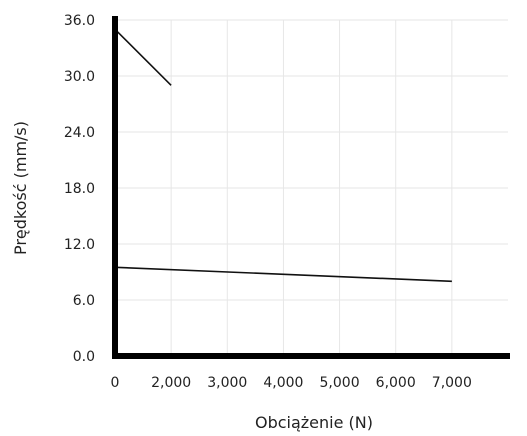 The image size is (527, 436). I want to click on y-tick-label: 24.0, so click(79, 133).